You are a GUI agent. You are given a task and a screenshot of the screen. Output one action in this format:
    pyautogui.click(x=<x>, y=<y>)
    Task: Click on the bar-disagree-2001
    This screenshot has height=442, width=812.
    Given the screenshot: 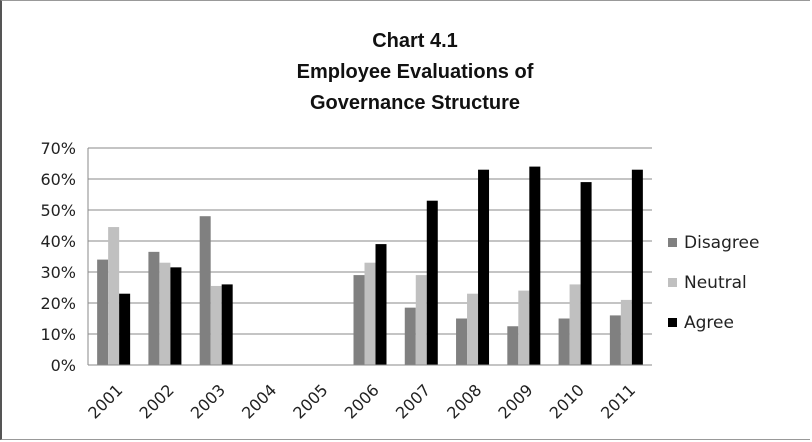 What is the action you would take?
    pyautogui.click(x=103, y=312)
    